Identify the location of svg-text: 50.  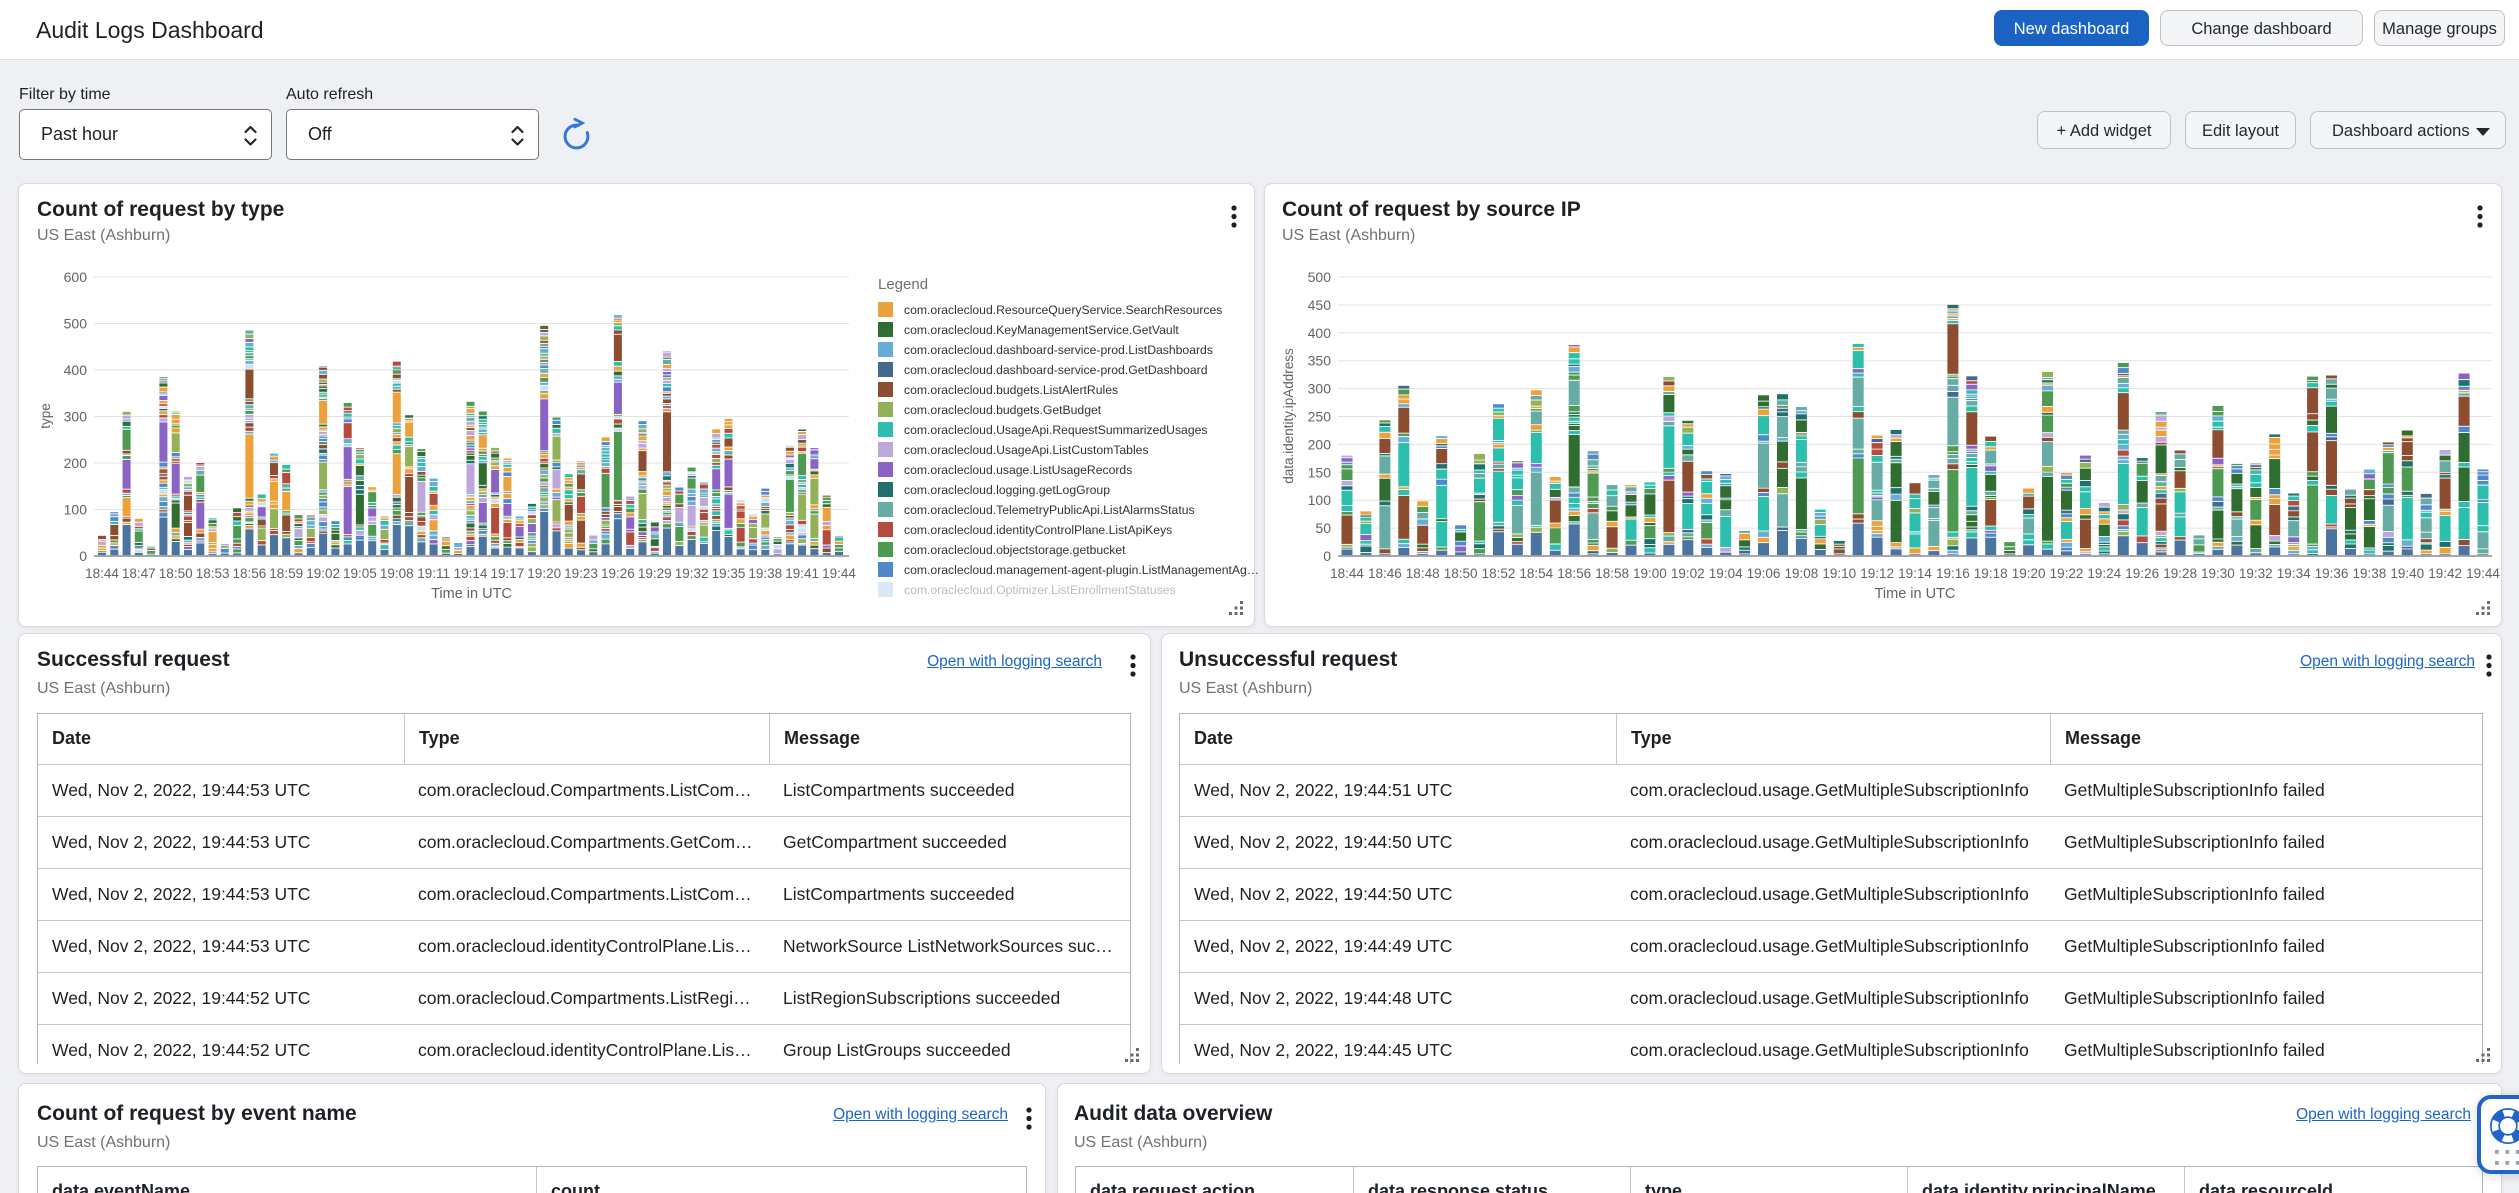
(1323, 528).